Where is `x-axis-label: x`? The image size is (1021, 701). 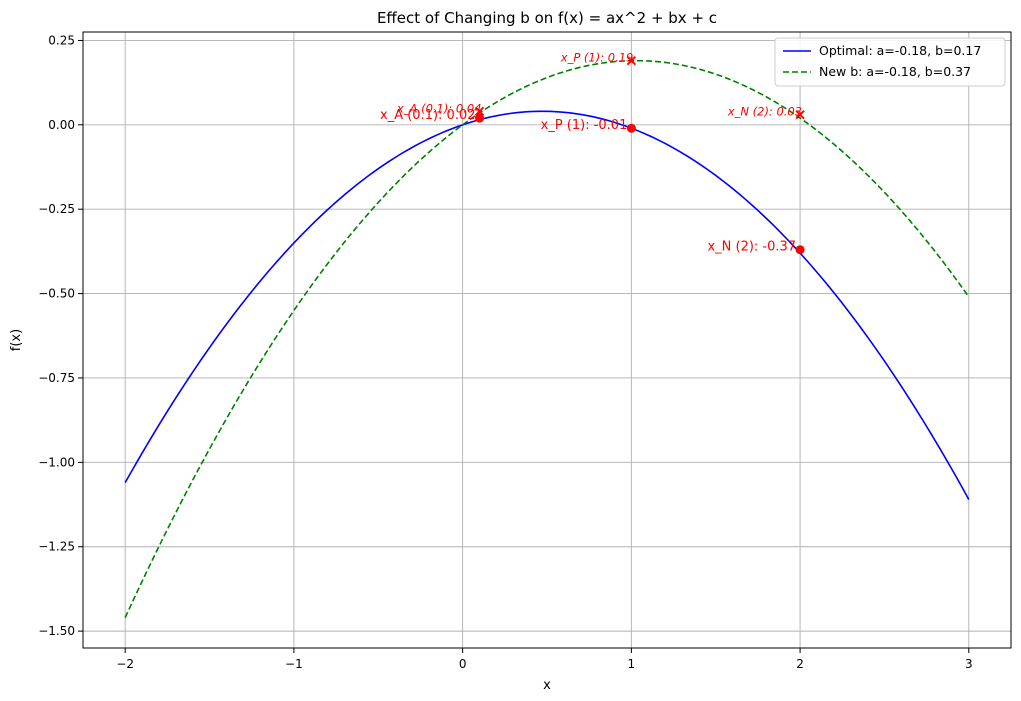 x-axis-label: x is located at coordinates (547, 685).